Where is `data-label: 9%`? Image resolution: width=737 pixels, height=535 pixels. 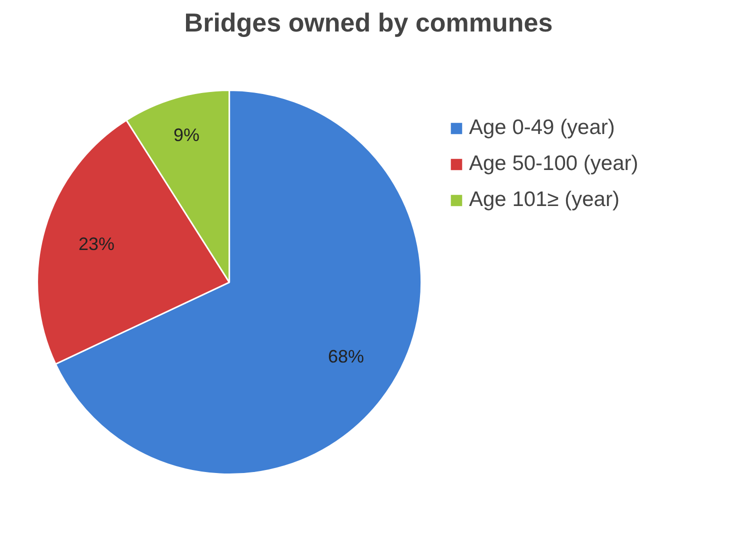 data-label: 9% is located at coordinates (186, 134).